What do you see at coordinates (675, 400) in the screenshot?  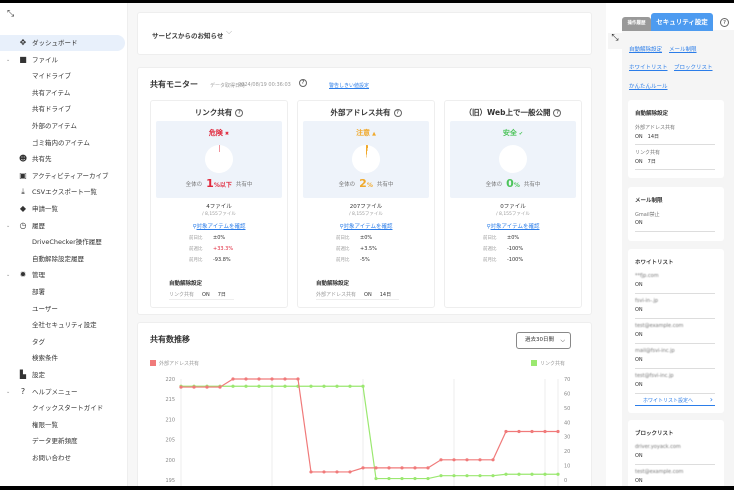 I see `whitelist-settings-link: ホワイトリスト設定へ ›` at bounding box center [675, 400].